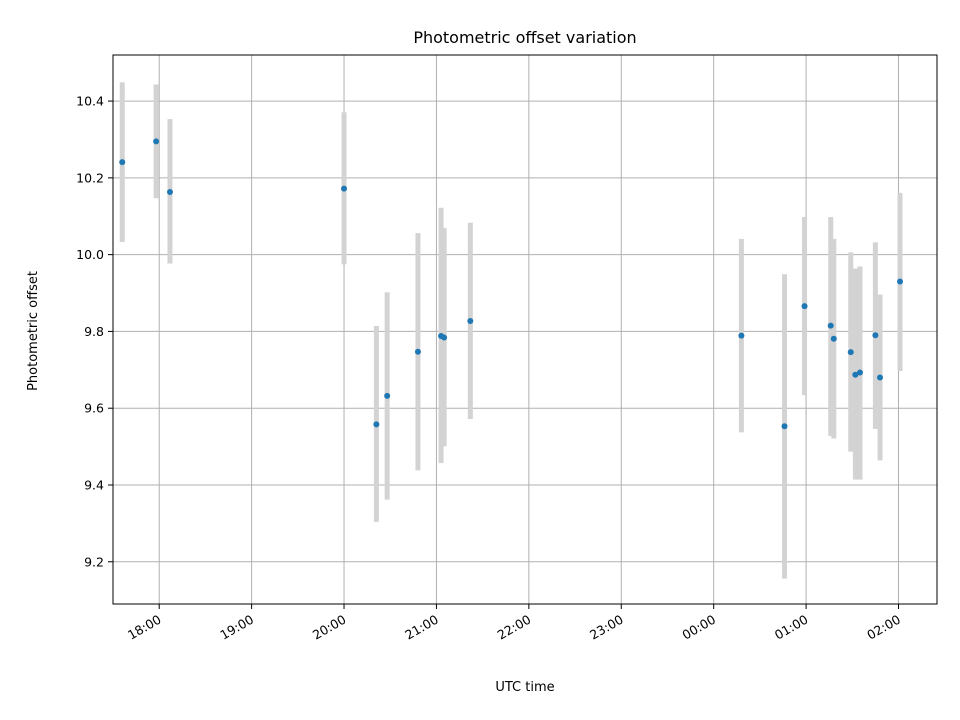 Image resolution: width=960 pixels, height=720 pixels. I want to click on x-tick-label: 00:00, so click(698, 627).